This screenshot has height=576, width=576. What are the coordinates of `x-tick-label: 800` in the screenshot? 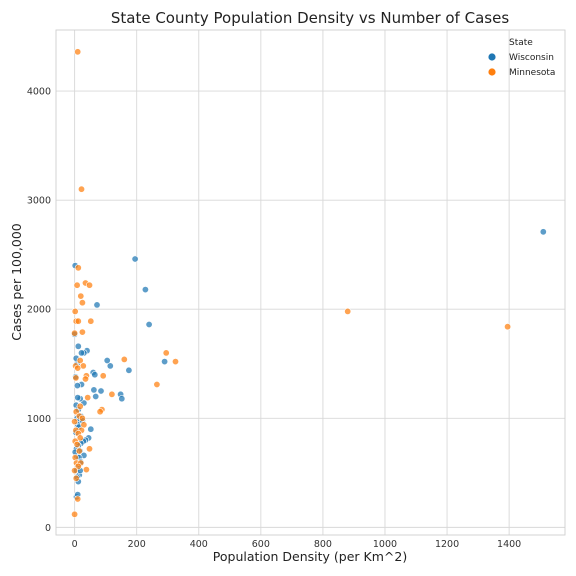 It's located at (323, 544).